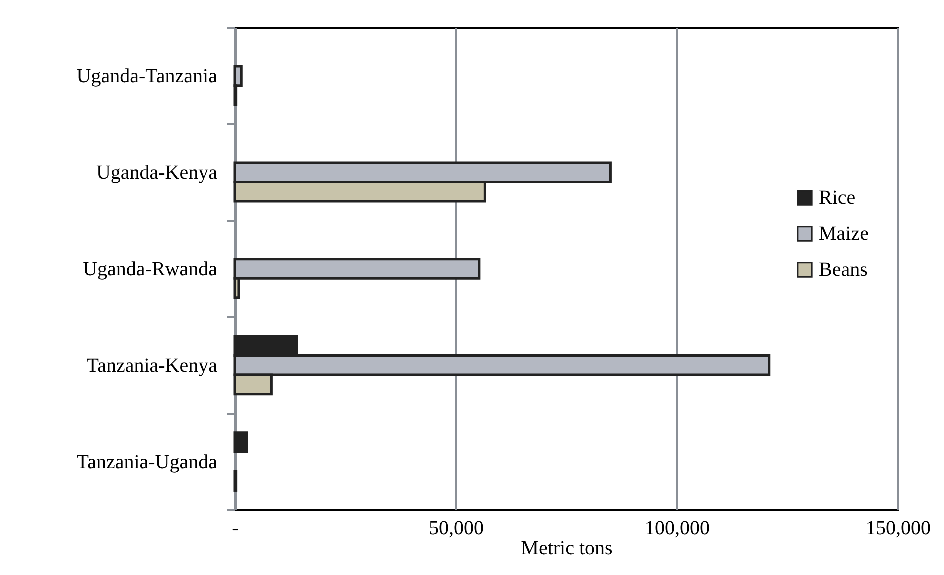 The width and height of the screenshot is (944, 575). Describe the element at coordinates (898, 529) in the screenshot. I see `x-tick-label: 150,000` at that location.